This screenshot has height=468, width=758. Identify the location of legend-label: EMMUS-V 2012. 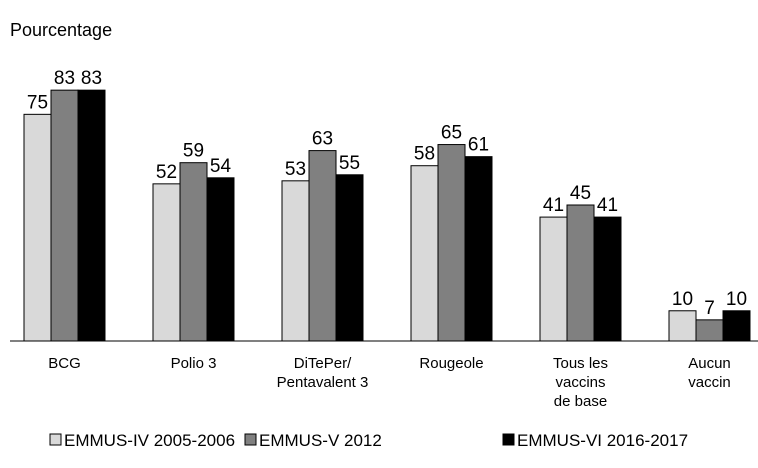
(320, 440).